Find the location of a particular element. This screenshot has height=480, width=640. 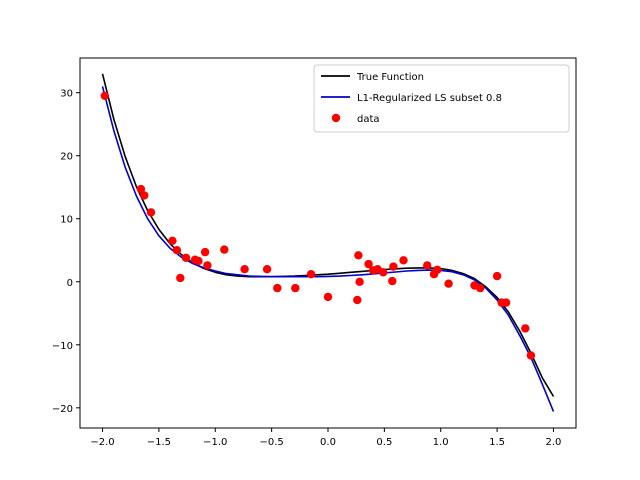

x-tick-label: 1.0 is located at coordinates (441, 442).